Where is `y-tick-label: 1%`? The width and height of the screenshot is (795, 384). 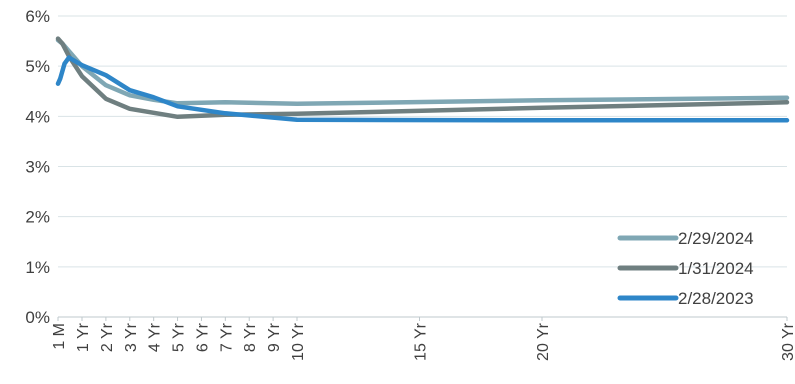
y-tick-label: 1% is located at coordinates (37, 267).